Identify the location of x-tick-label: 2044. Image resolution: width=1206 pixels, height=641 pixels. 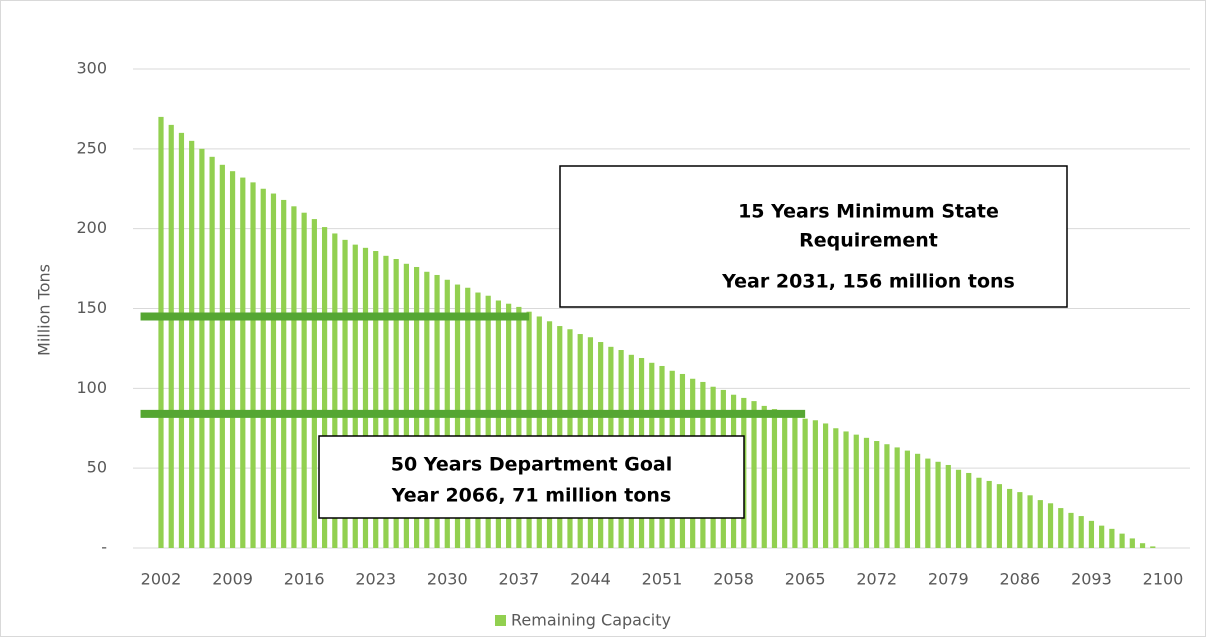
(590, 579).